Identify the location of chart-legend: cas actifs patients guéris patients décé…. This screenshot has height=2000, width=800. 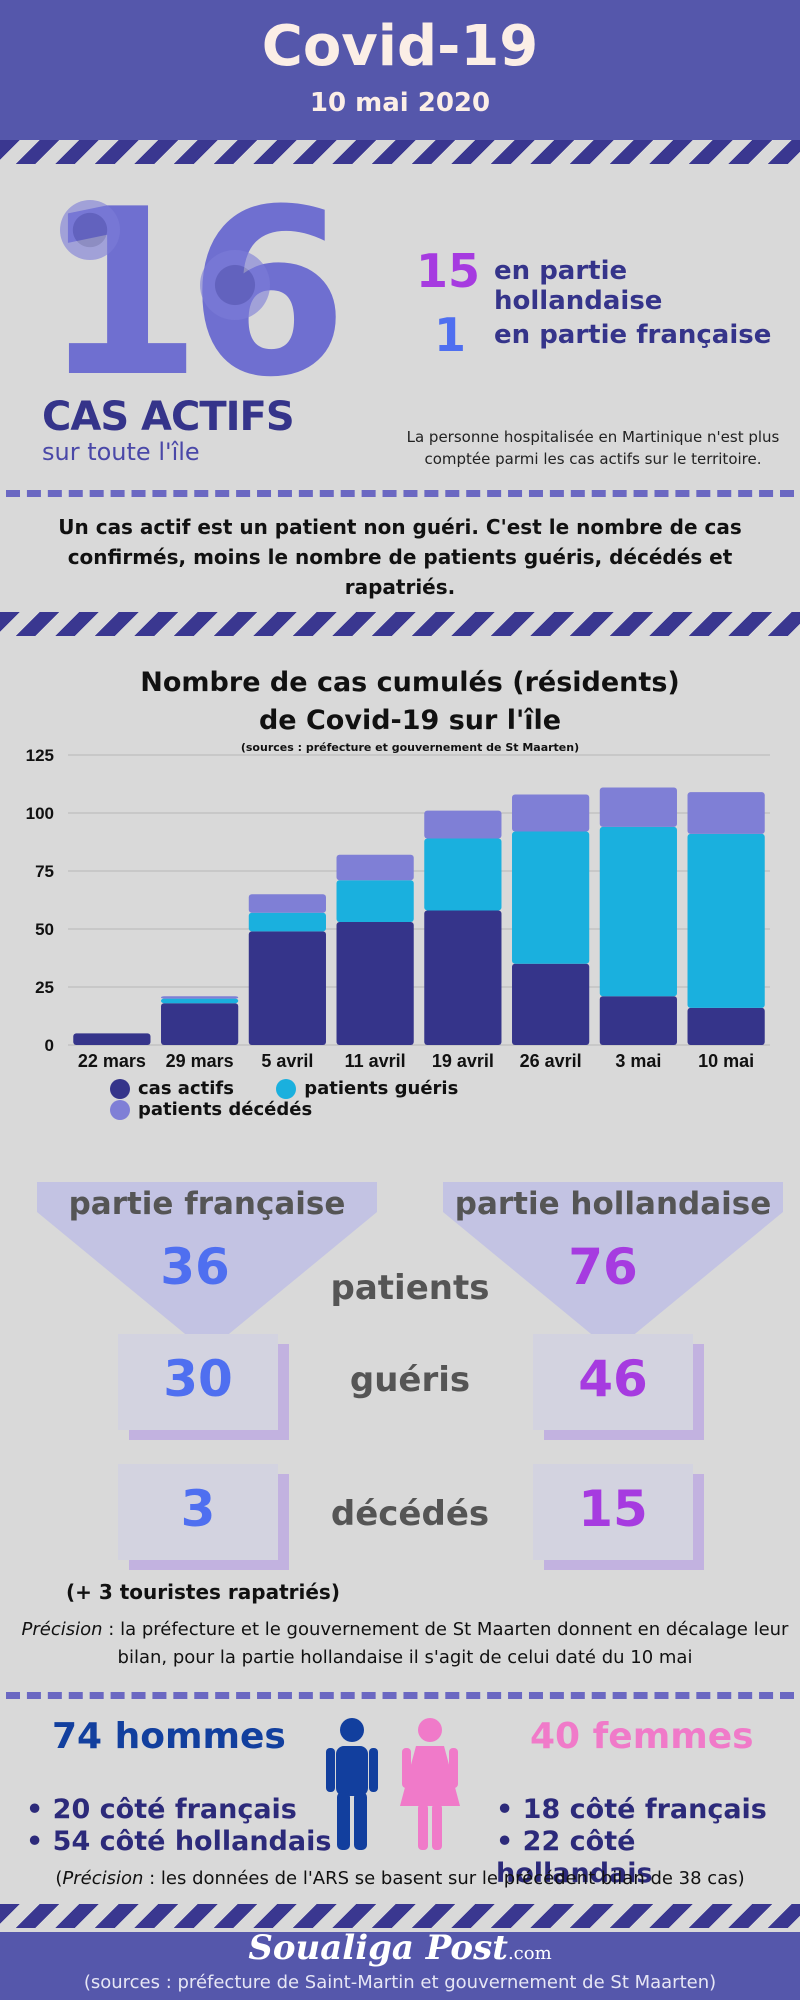
(410, 1099).